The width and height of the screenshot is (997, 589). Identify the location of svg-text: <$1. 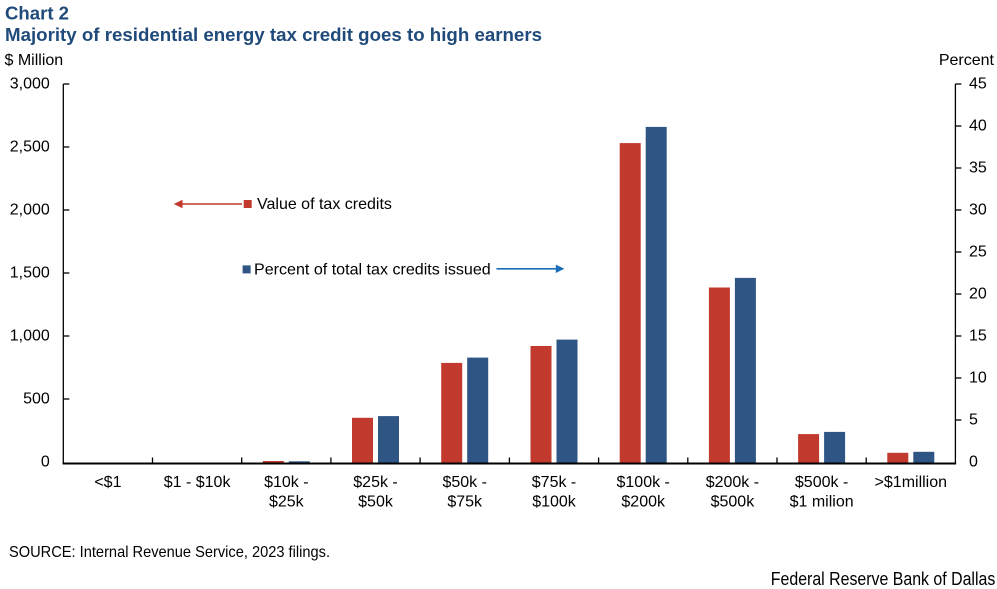
(107, 482).